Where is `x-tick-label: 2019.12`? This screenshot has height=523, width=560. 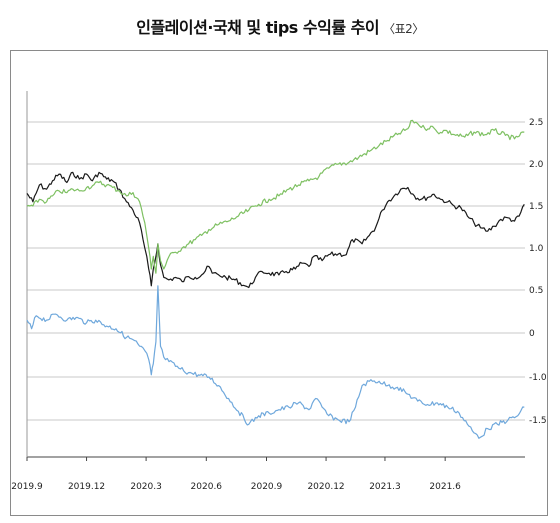
x-tick-label: 2019.12 is located at coordinates (86, 487).